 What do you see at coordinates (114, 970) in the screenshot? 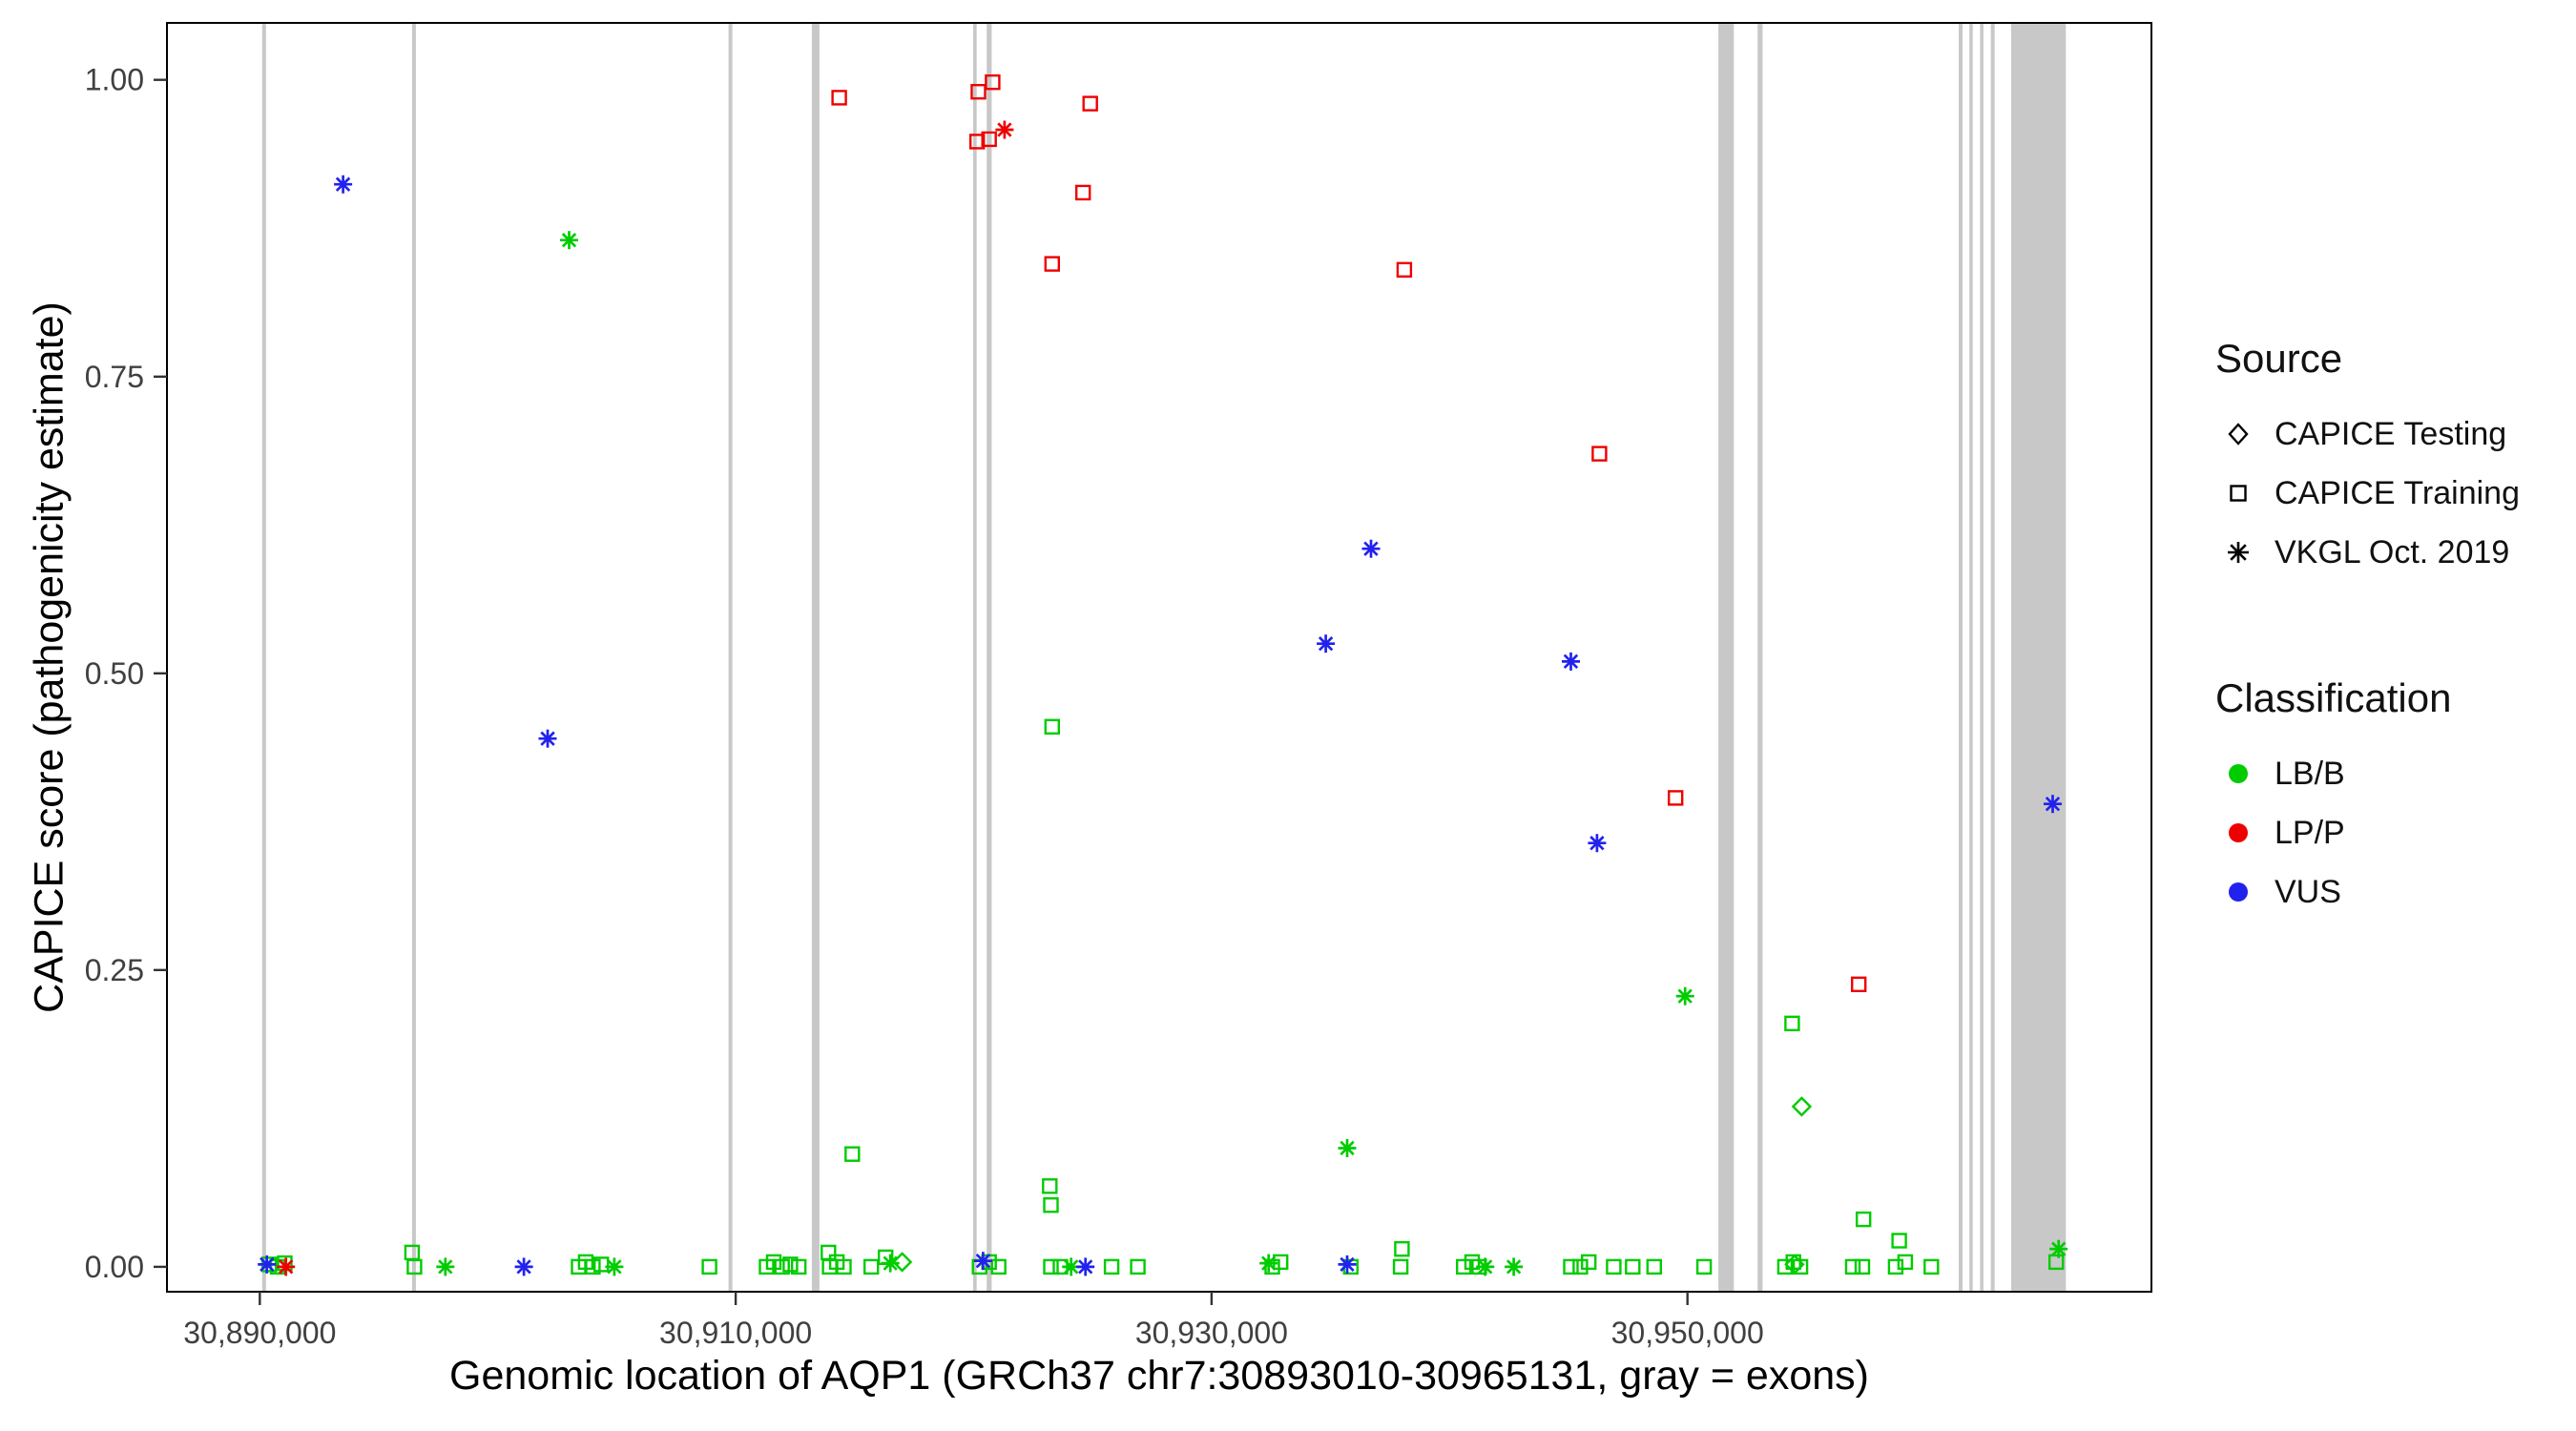
I see `svg-text: 0.25` at bounding box center [114, 970].